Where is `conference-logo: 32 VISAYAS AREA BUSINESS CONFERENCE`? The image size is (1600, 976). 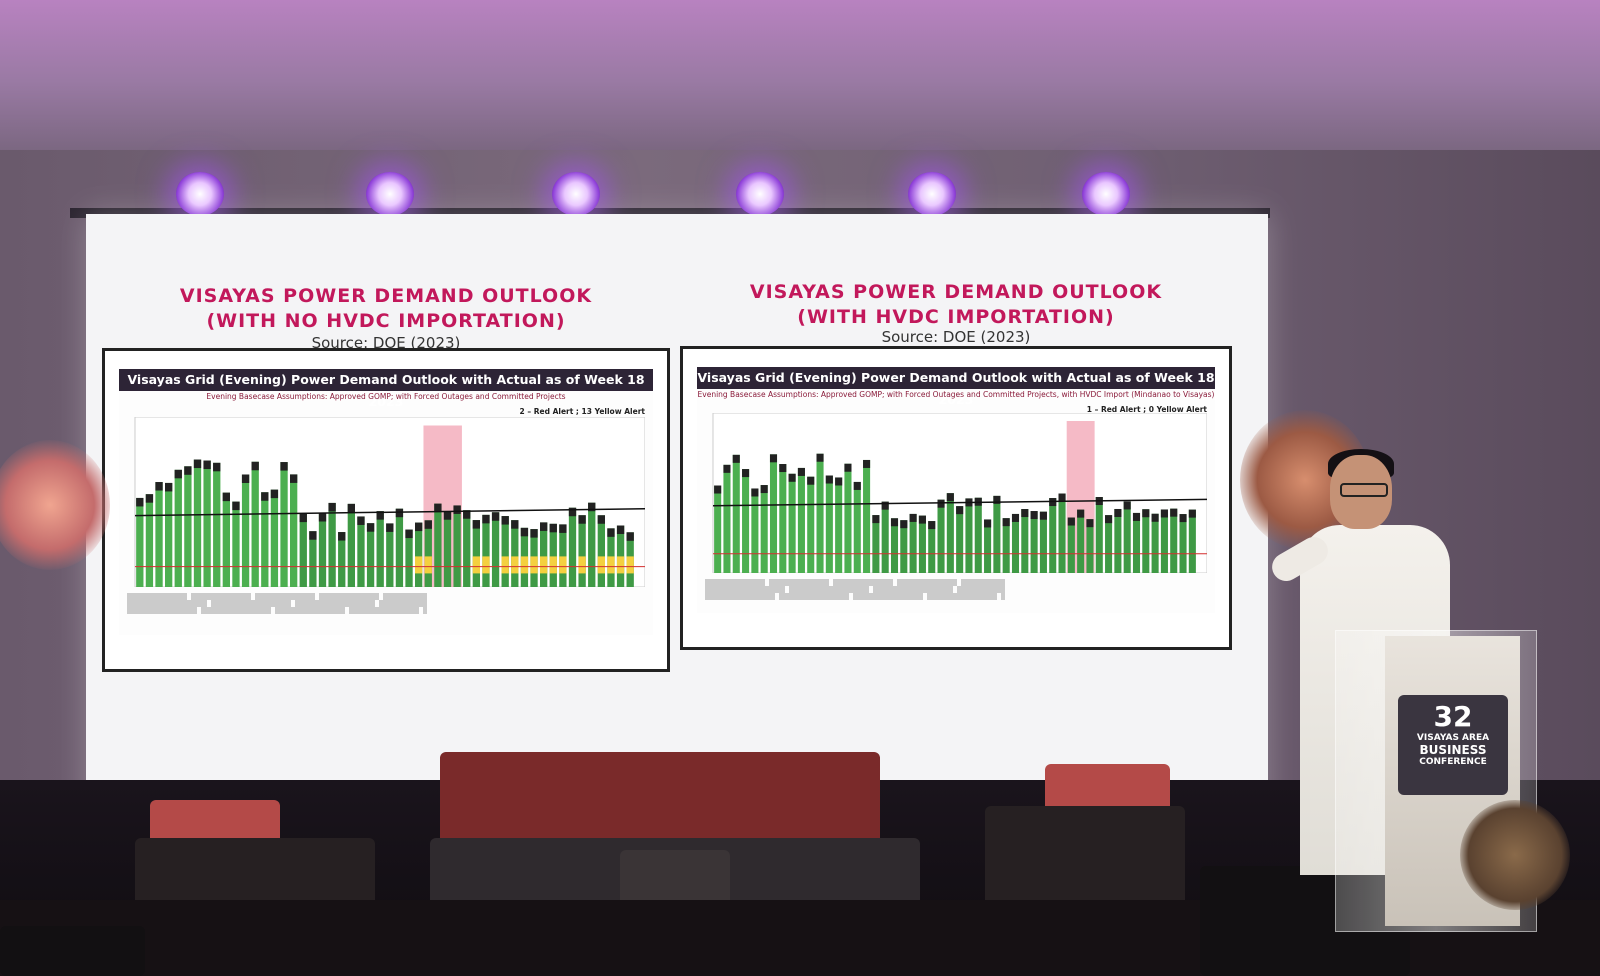
conference-logo: 32 VISAYAS AREA BUSINESS CONFERENCE is located at coordinates (1453, 745).